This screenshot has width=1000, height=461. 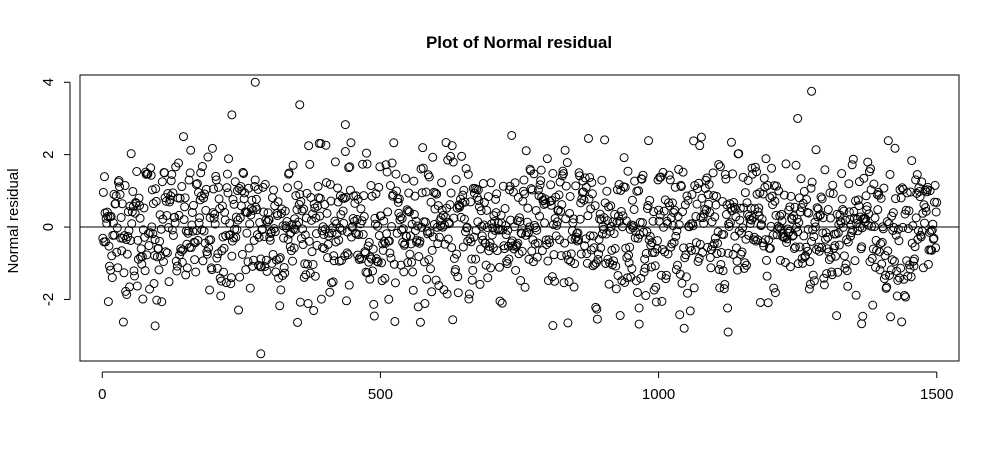 What do you see at coordinates (48, 82) in the screenshot?
I see `y-tick-label: 4` at bounding box center [48, 82].